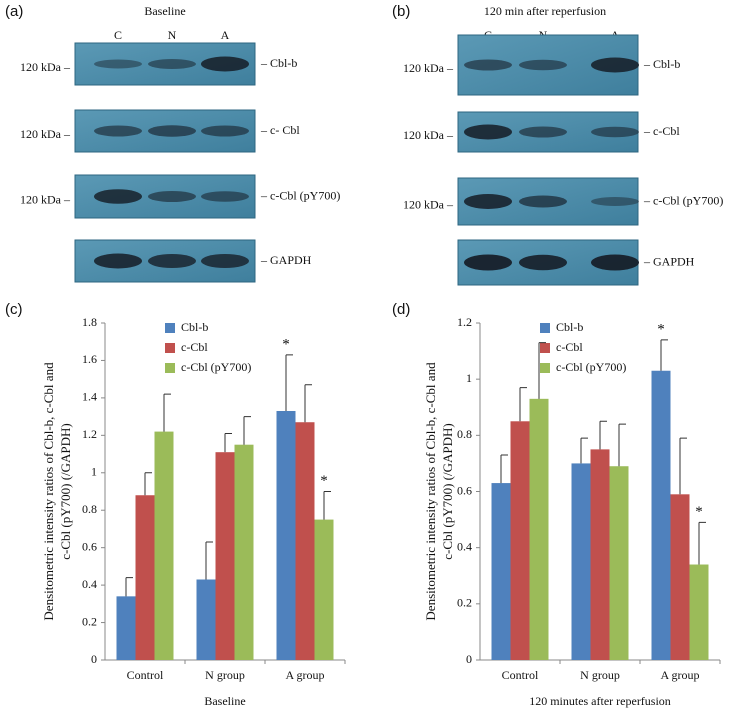 The image size is (750, 713). I want to click on x-axis-label: 120 minutes after reperfusion, so click(600, 701).